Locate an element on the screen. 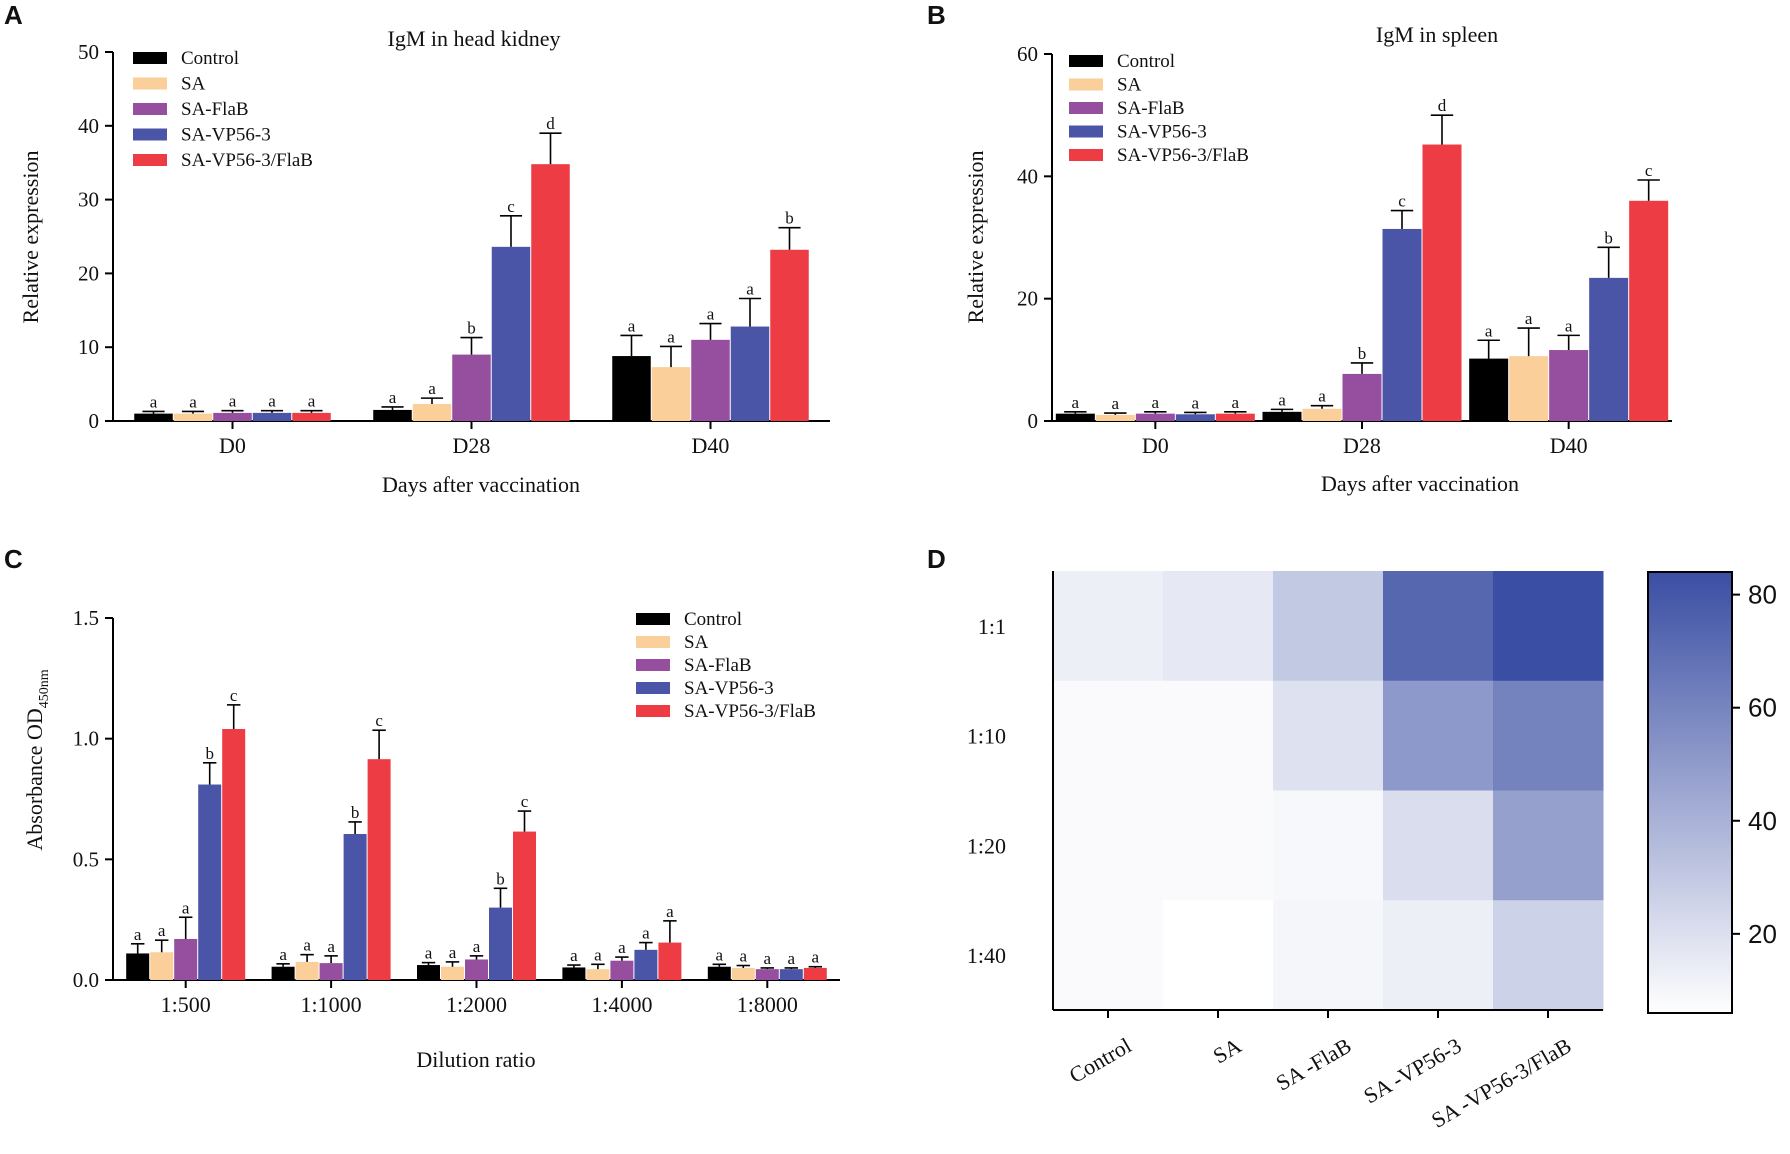  y-axis-label-subscript: 450nm is located at coordinates (44, 688).